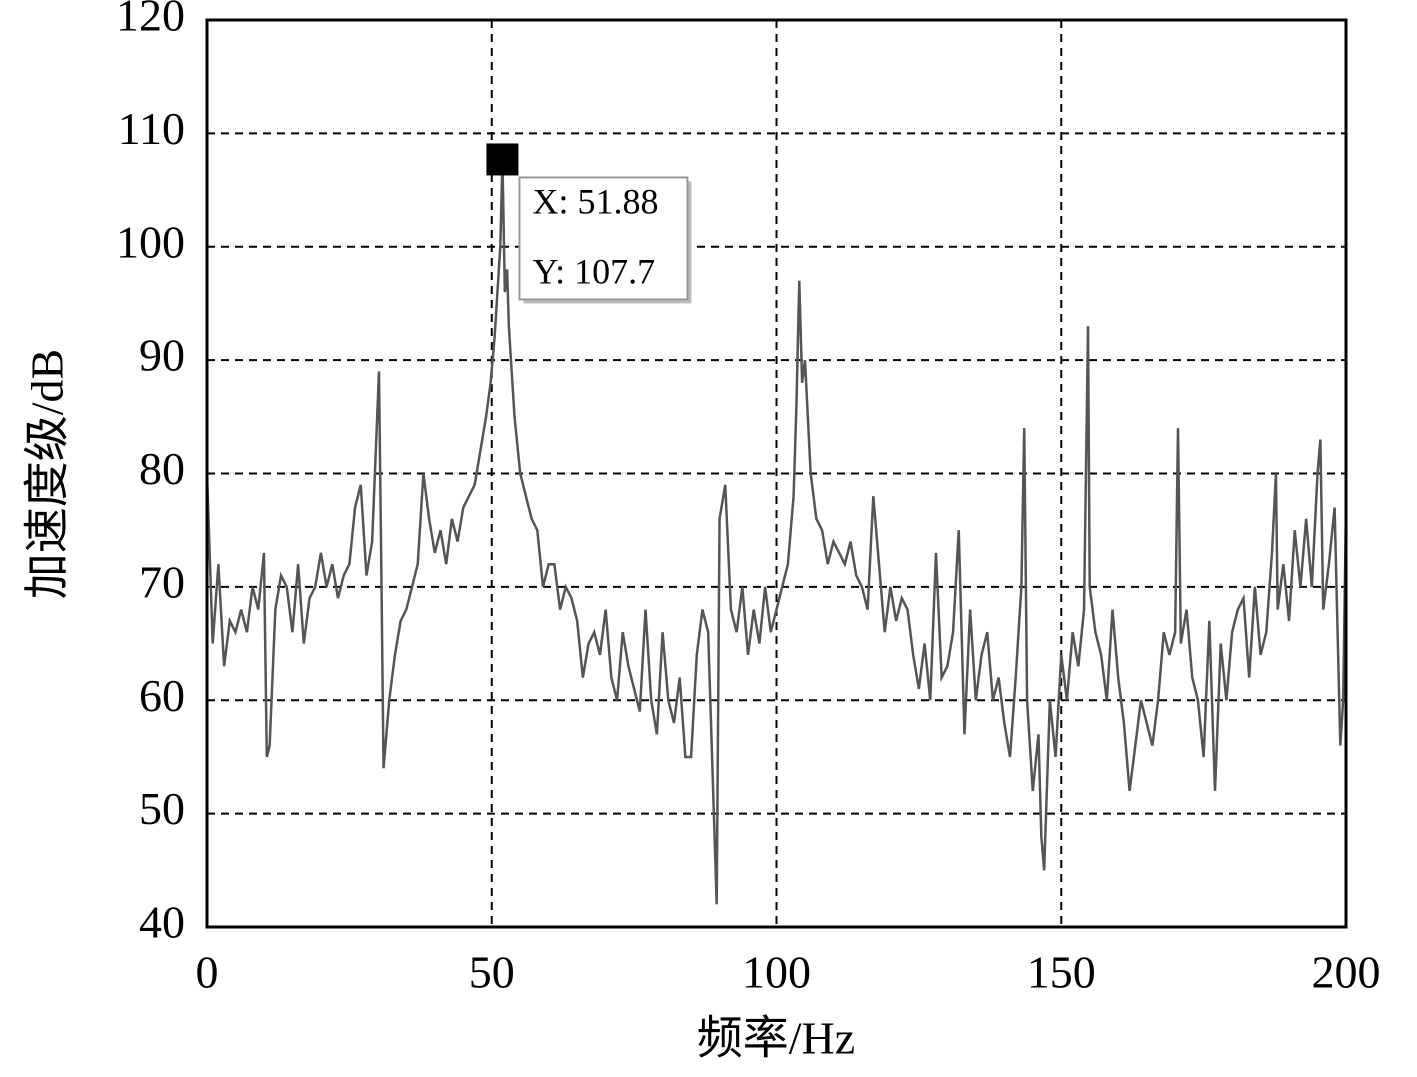  Describe the element at coordinates (47, 474) in the screenshot. I see `y-axis-label: 加速度级/dB` at that location.